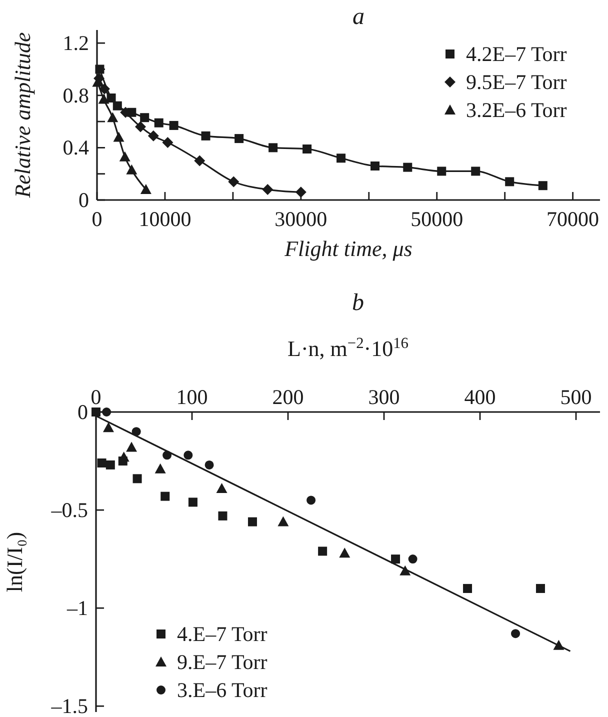 This screenshot has width=608, height=717. I want to click on x-axis-title: L·n, m$^{−2}$·10$^{16}$, so click(348, 347).